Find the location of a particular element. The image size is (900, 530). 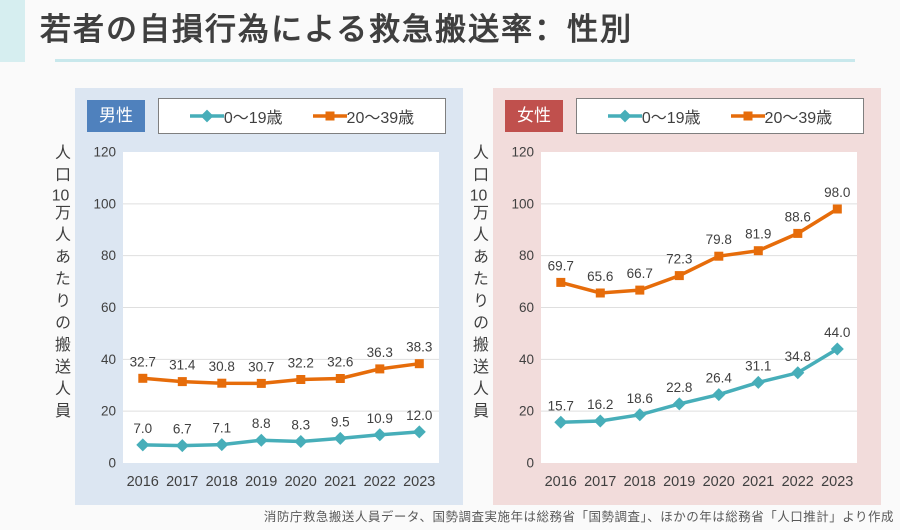

svg-text: 98.0 is located at coordinates (837, 192).